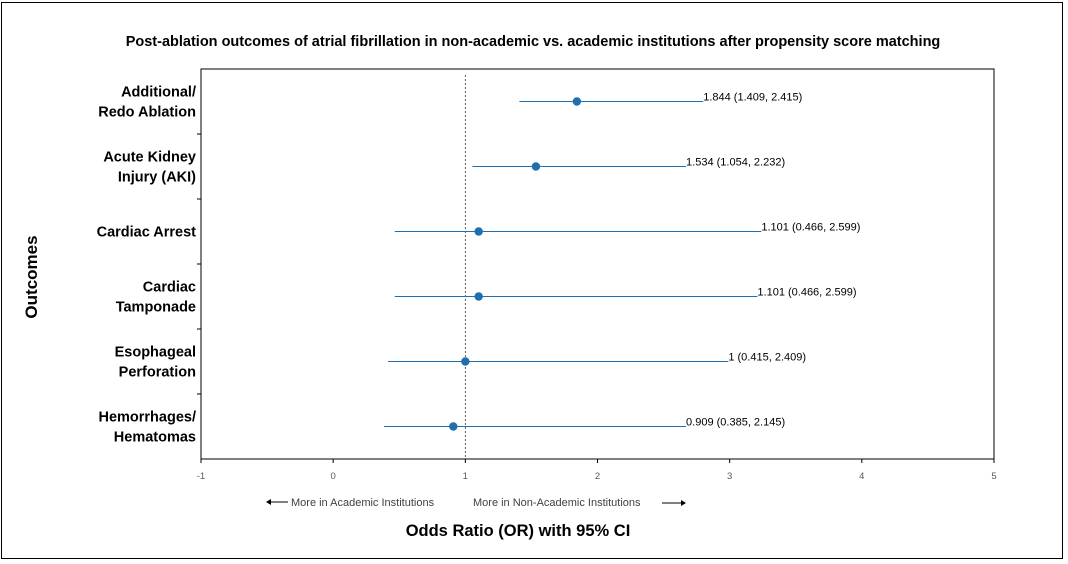 The width and height of the screenshot is (1068, 564). Describe the element at coordinates (158, 93) in the screenshot. I see `outcome-label: Additional/` at that location.